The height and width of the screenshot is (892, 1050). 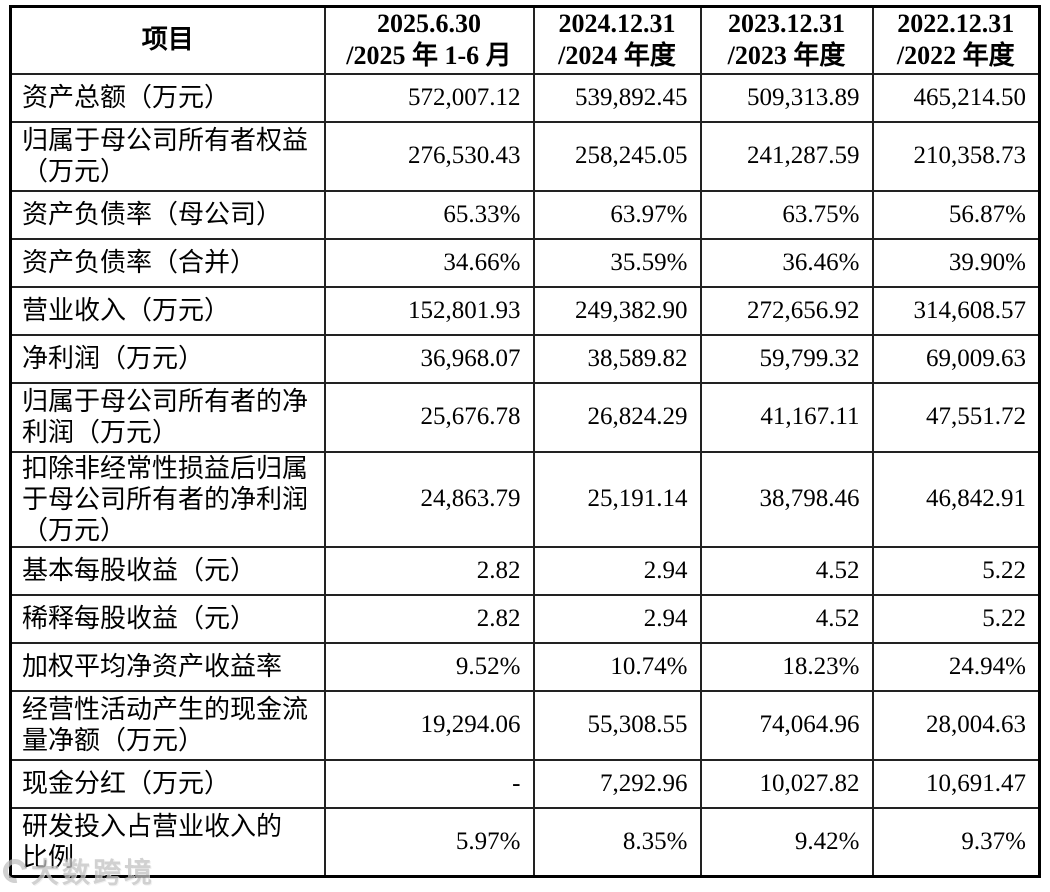 What do you see at coordinates (617, 358) in the screenshot?
I see `cell-value: 38,589.82` at bounding box center [617, 358].